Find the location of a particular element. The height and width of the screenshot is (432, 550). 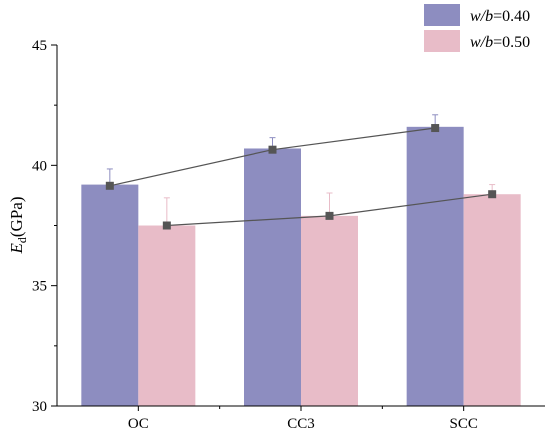

trend-marker-s1-OC is located at coordinates (109, 185).